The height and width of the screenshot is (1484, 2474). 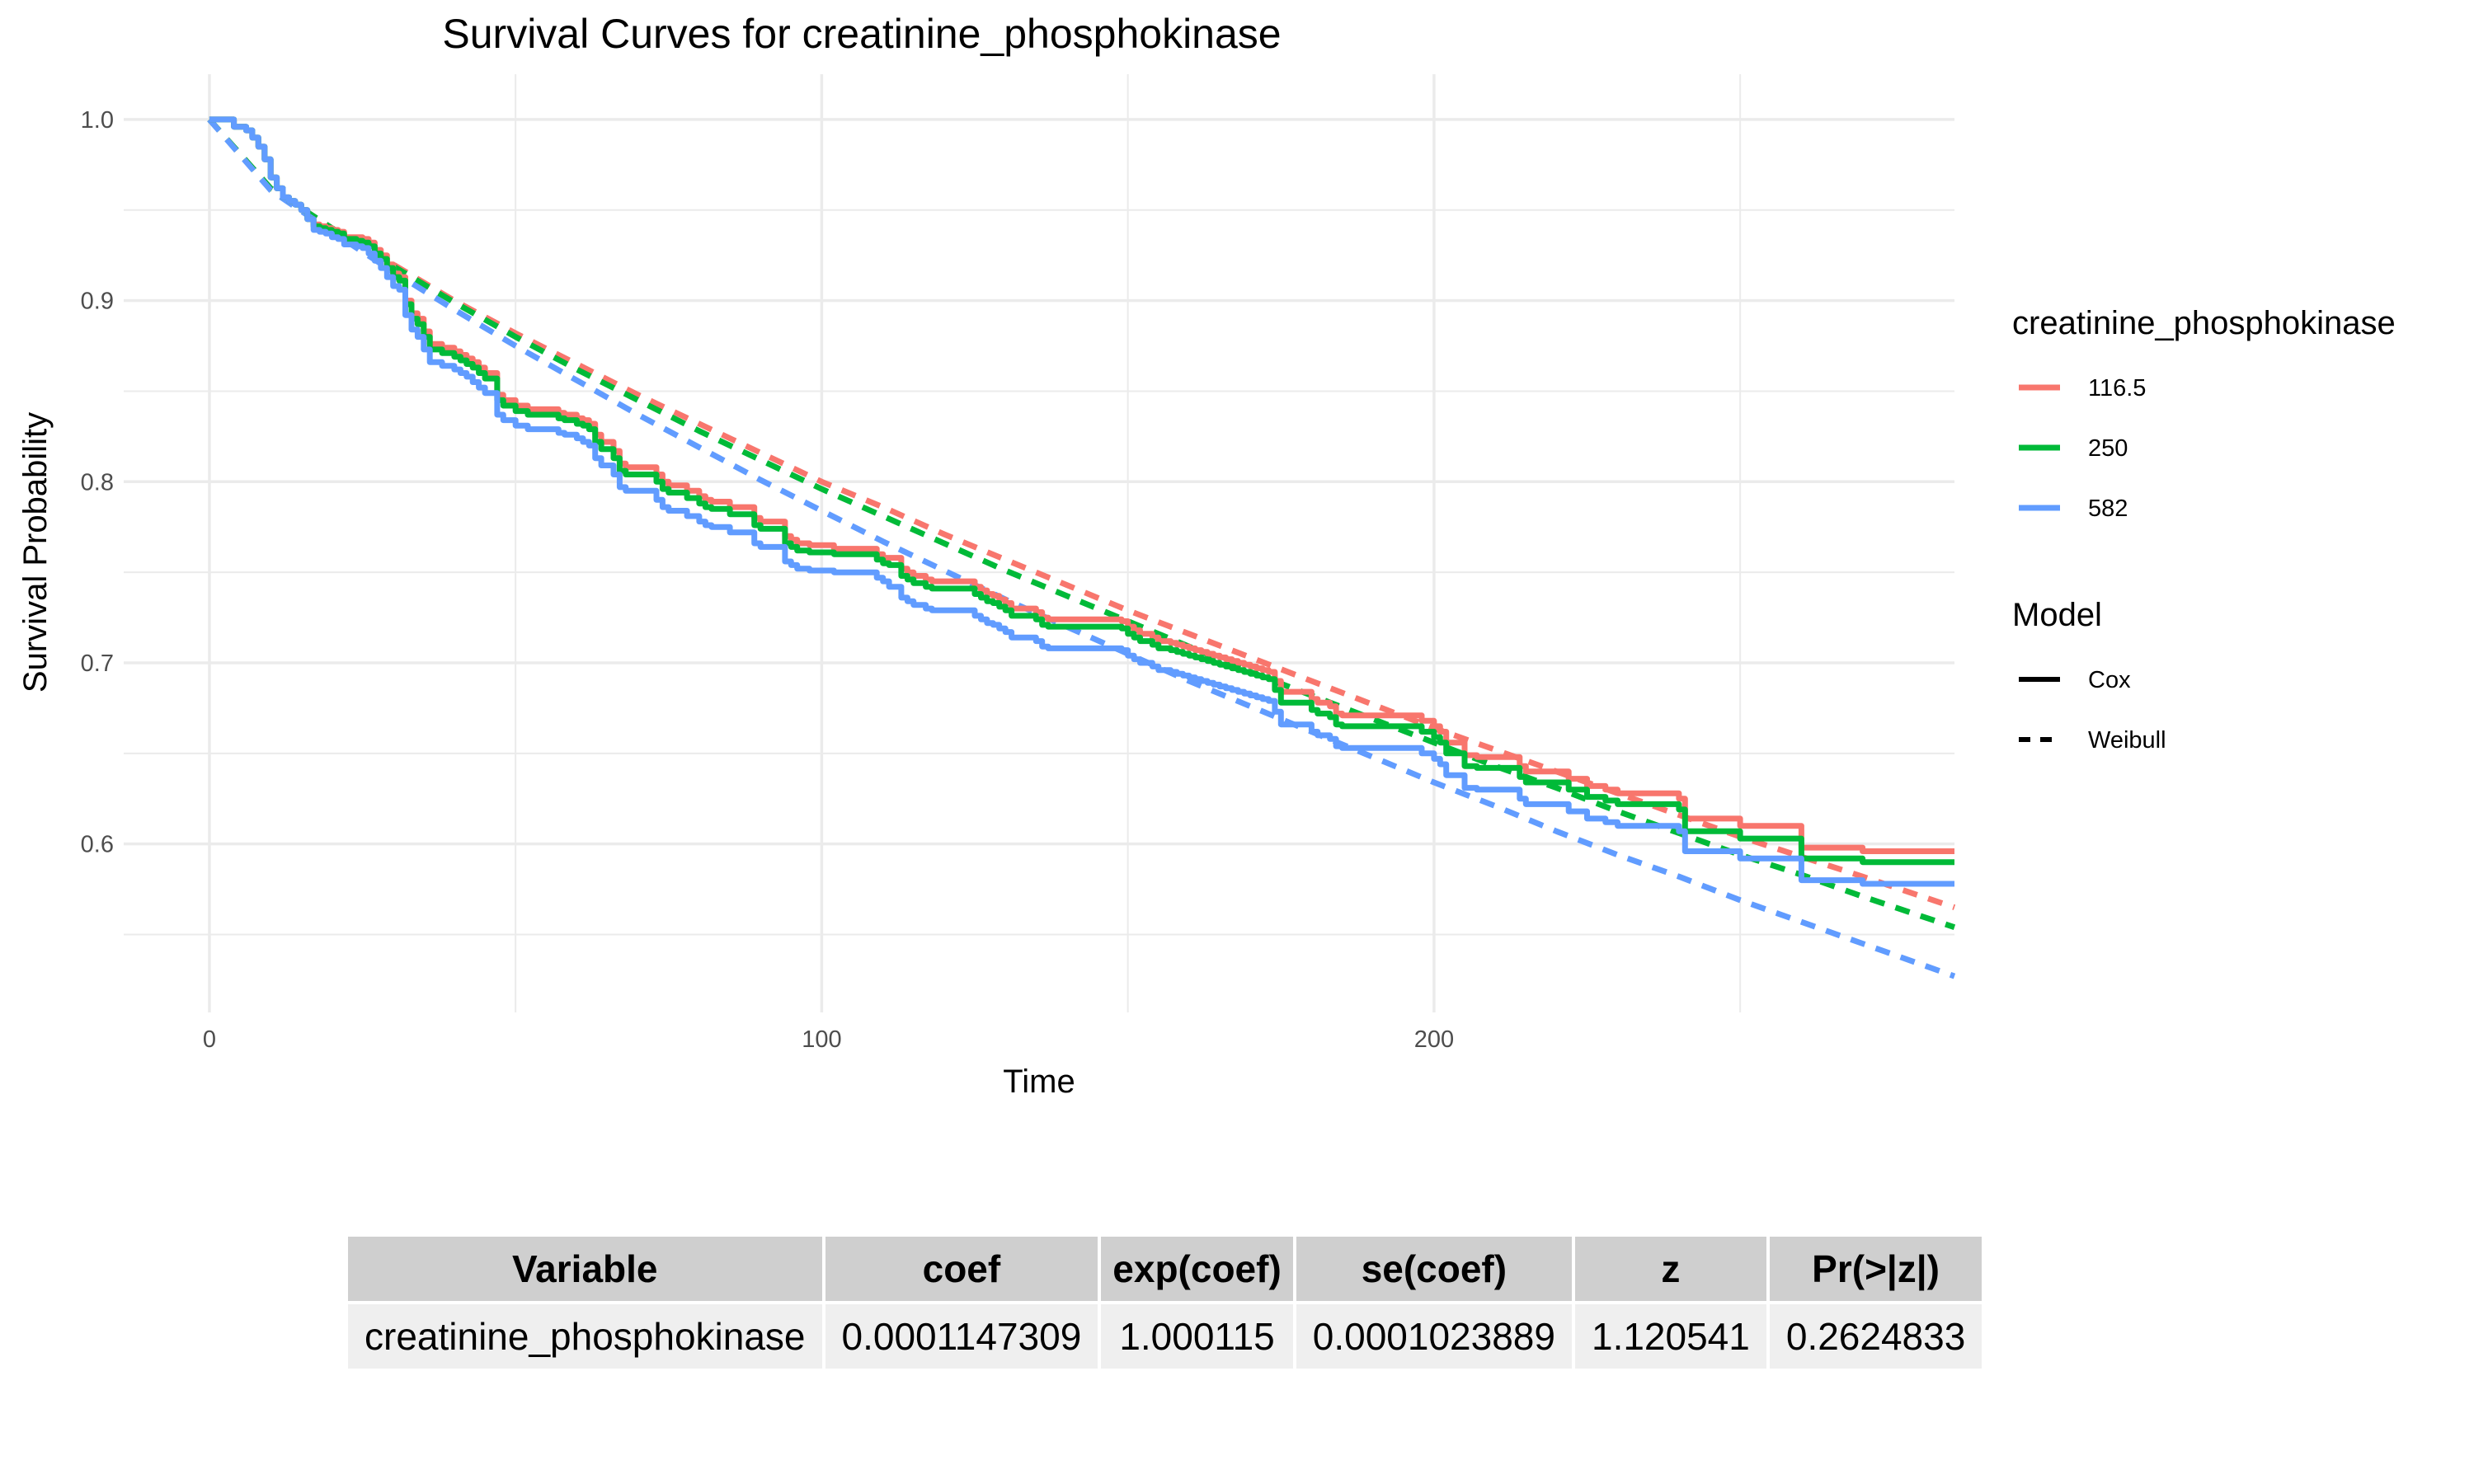 I want to click on legend-title: Model, so click(x=2057, y=615).